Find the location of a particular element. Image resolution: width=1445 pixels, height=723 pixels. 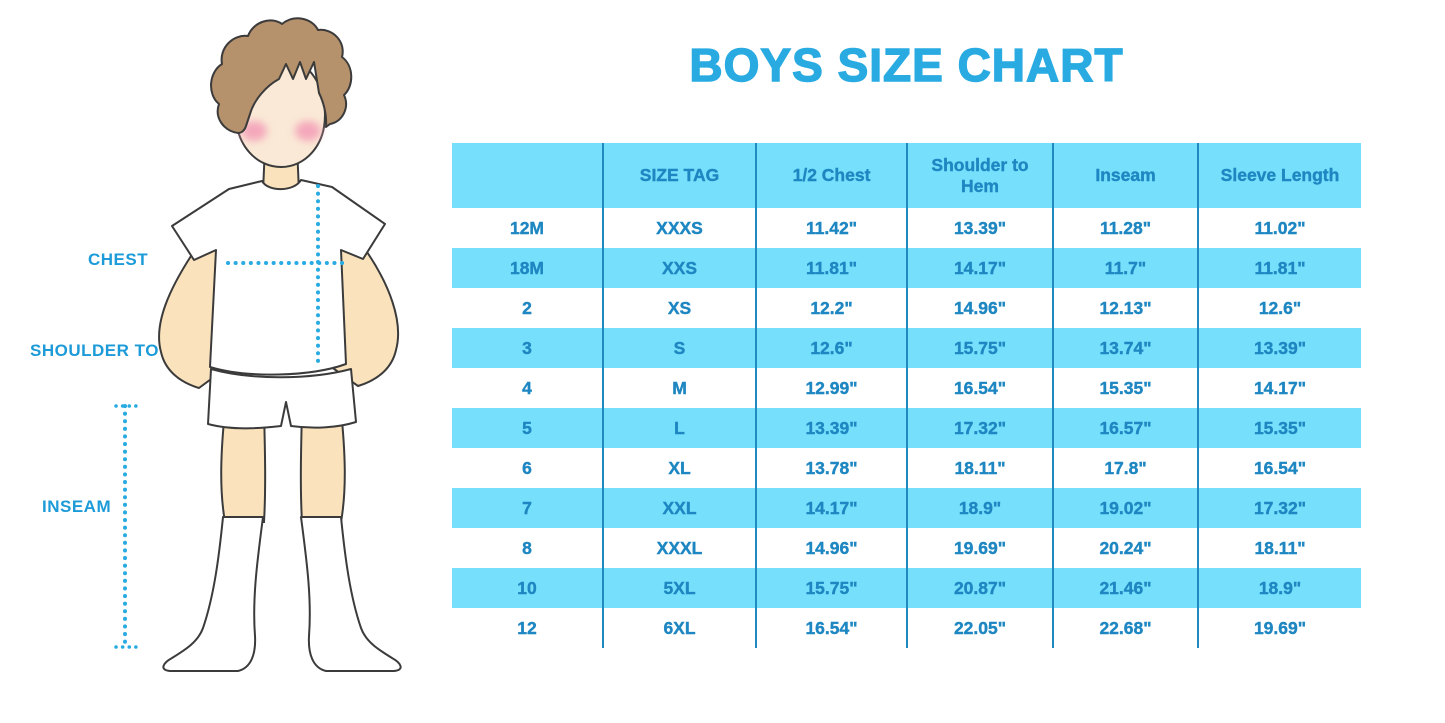

table-cell: XXXL is located at coordinates (678, 548).